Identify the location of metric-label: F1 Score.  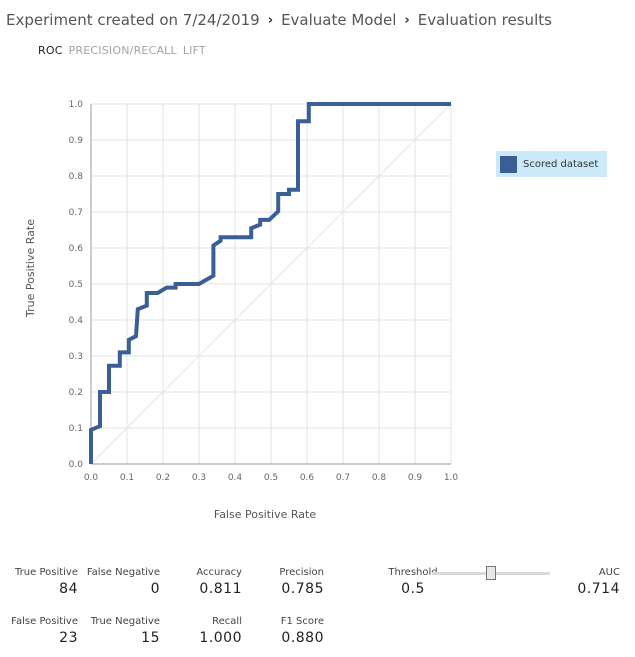
(302, 621).